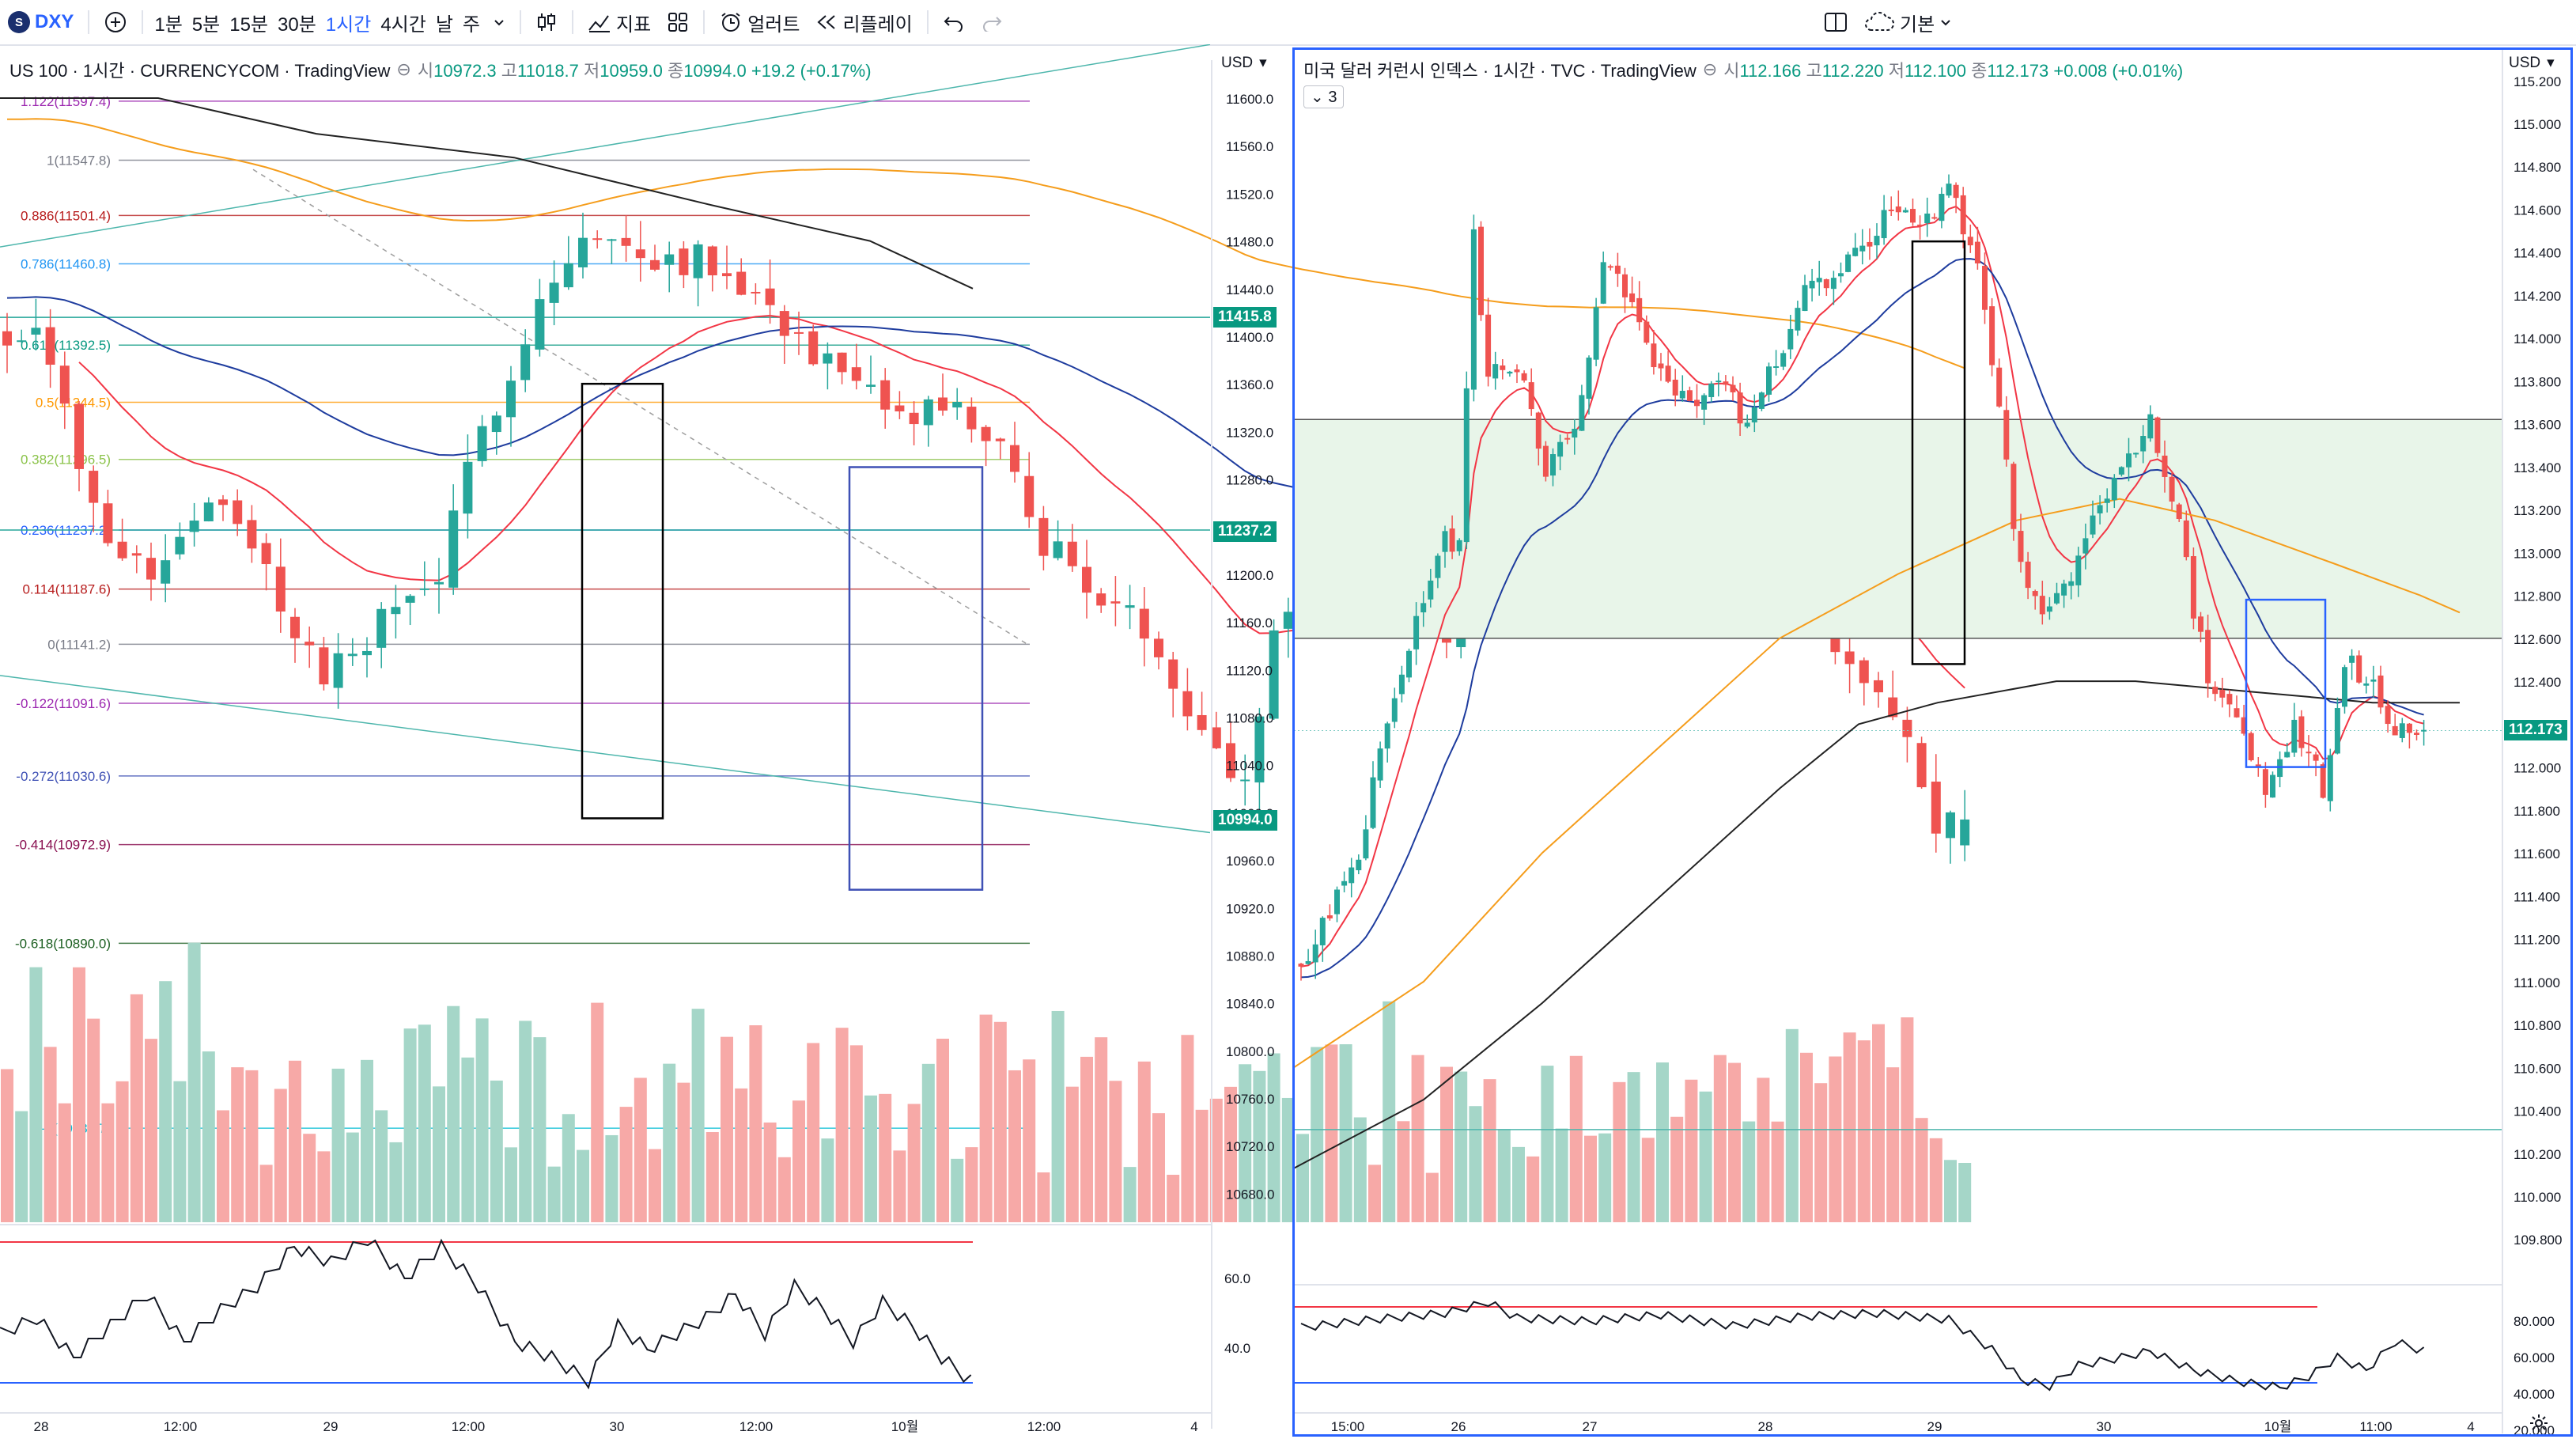 This screenshot has width=2576, height=1439. What do you see at coordinates (678, 22) in the screenshot?
I see `layouts-button` at bounding box center [678, 22].